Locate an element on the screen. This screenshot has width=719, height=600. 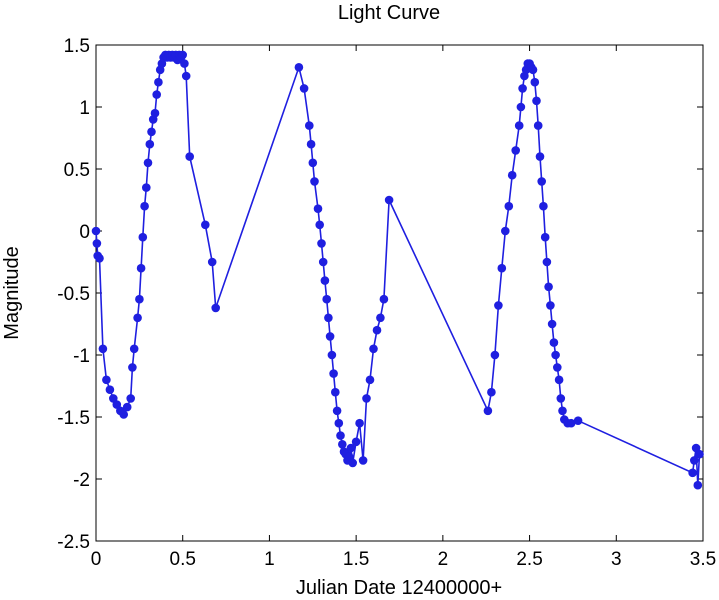
x-tick-label: 0.5 is located at coordinates (183, 559).